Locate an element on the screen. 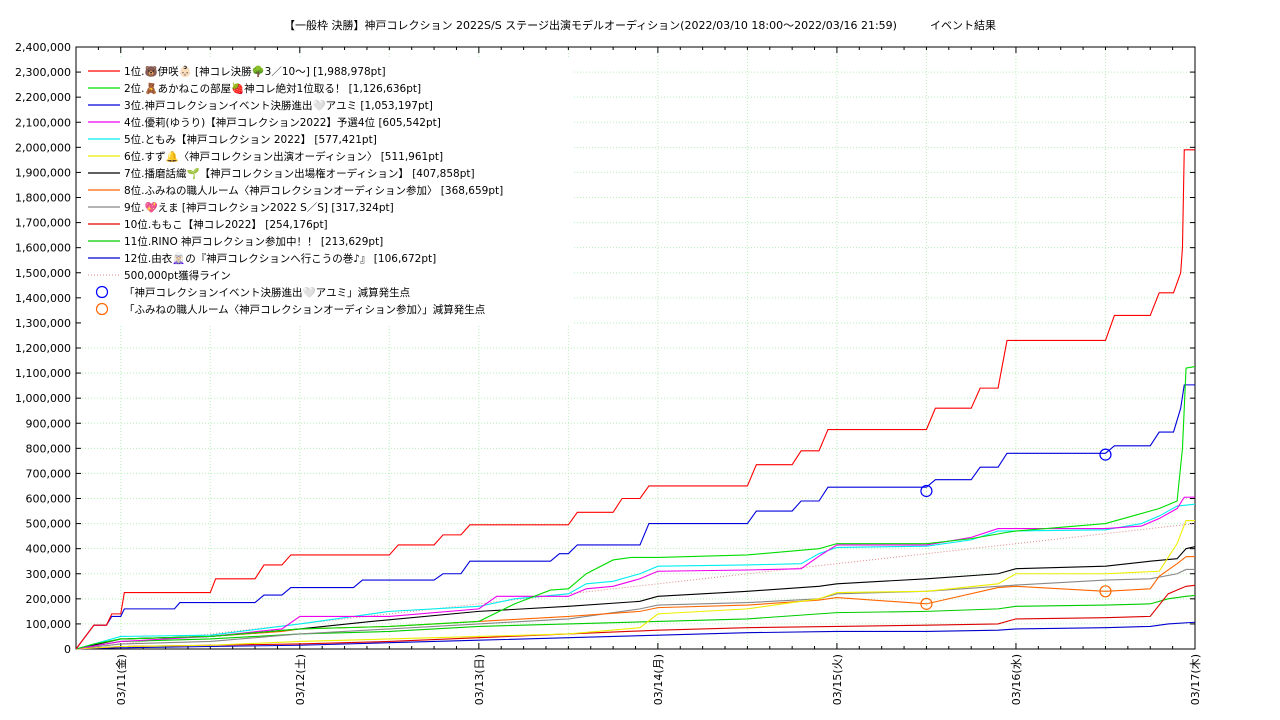  y-tick-label: 0 is located at coordinates (67, 649).